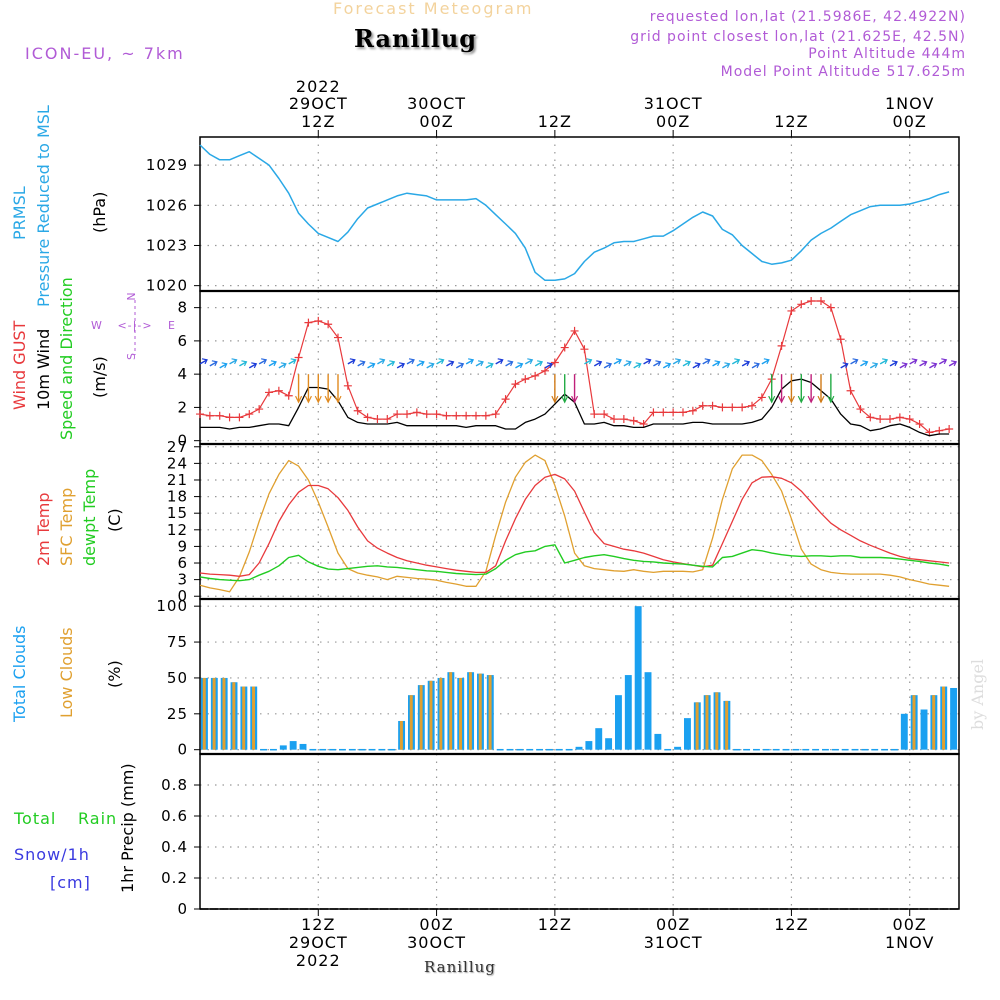 This screenshot has height=1000, width=1000. I want to click on temp-tick-label: 15, so click(177, 513).